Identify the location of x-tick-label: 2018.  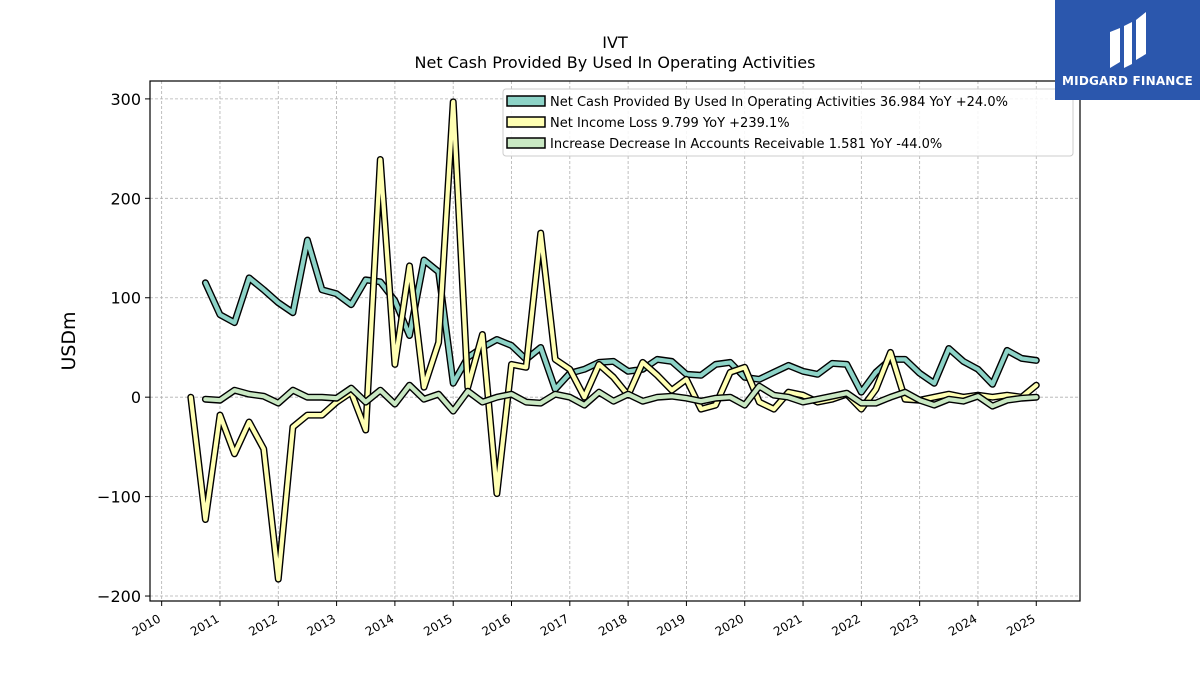
(612, 624).